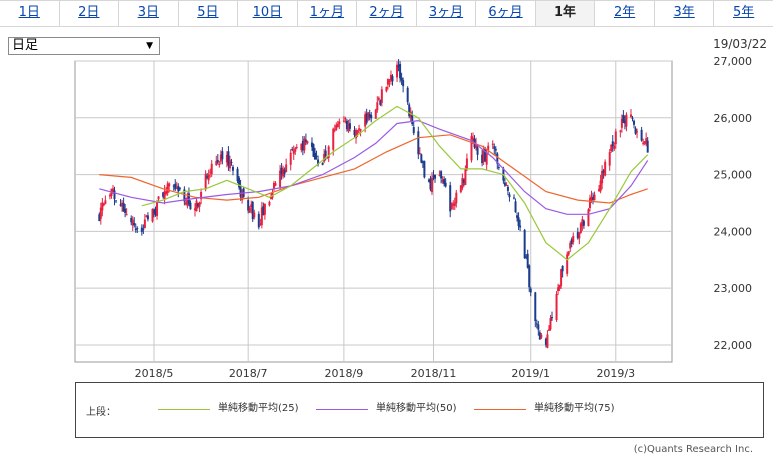  What do you see at coordinates (149, 13) in the screenshot?
I see `tab-2: 3日` at bounding box center [149, 13].